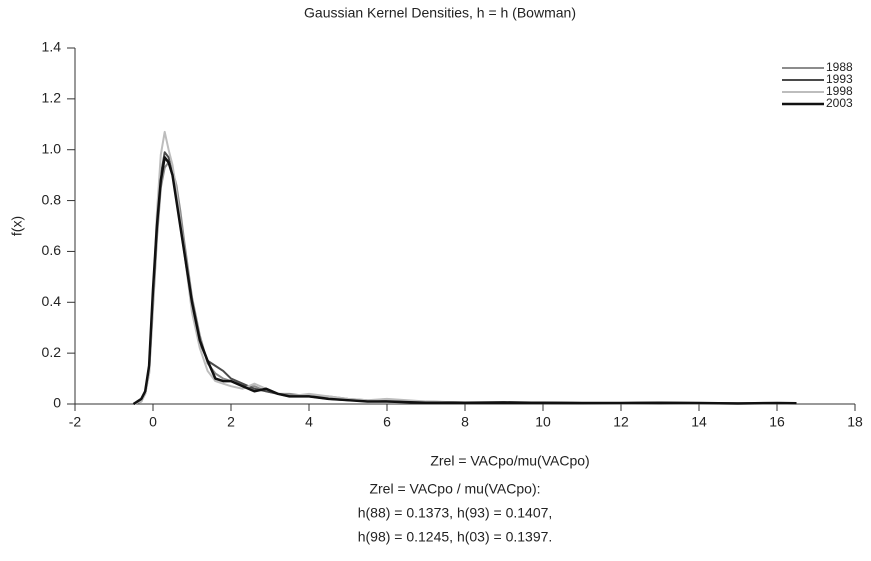  Describe the element at coordinates (309, 422) in the screenshot. I see `x-tick-label: 4` at that location.